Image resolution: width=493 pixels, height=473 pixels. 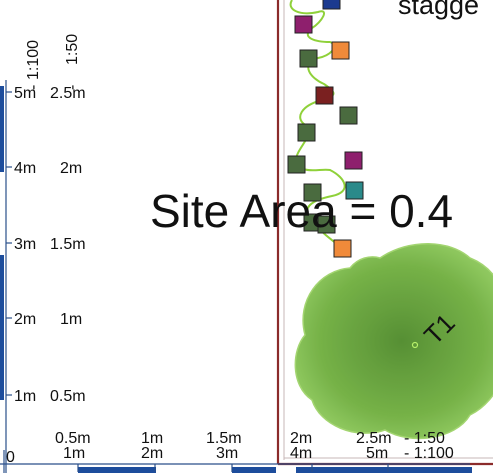 What do you see at coordinates (72, 49) in the screenshot?
I see `left-scale-1-50: 1:50` at bounding box center [72, 49].